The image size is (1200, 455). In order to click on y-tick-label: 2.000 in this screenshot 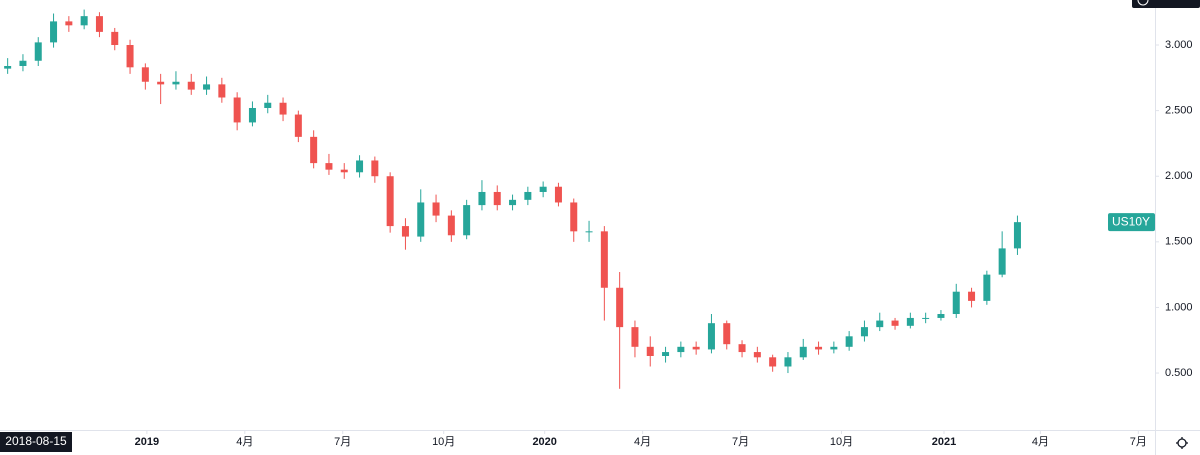, I will do `click(1179, 176)`.